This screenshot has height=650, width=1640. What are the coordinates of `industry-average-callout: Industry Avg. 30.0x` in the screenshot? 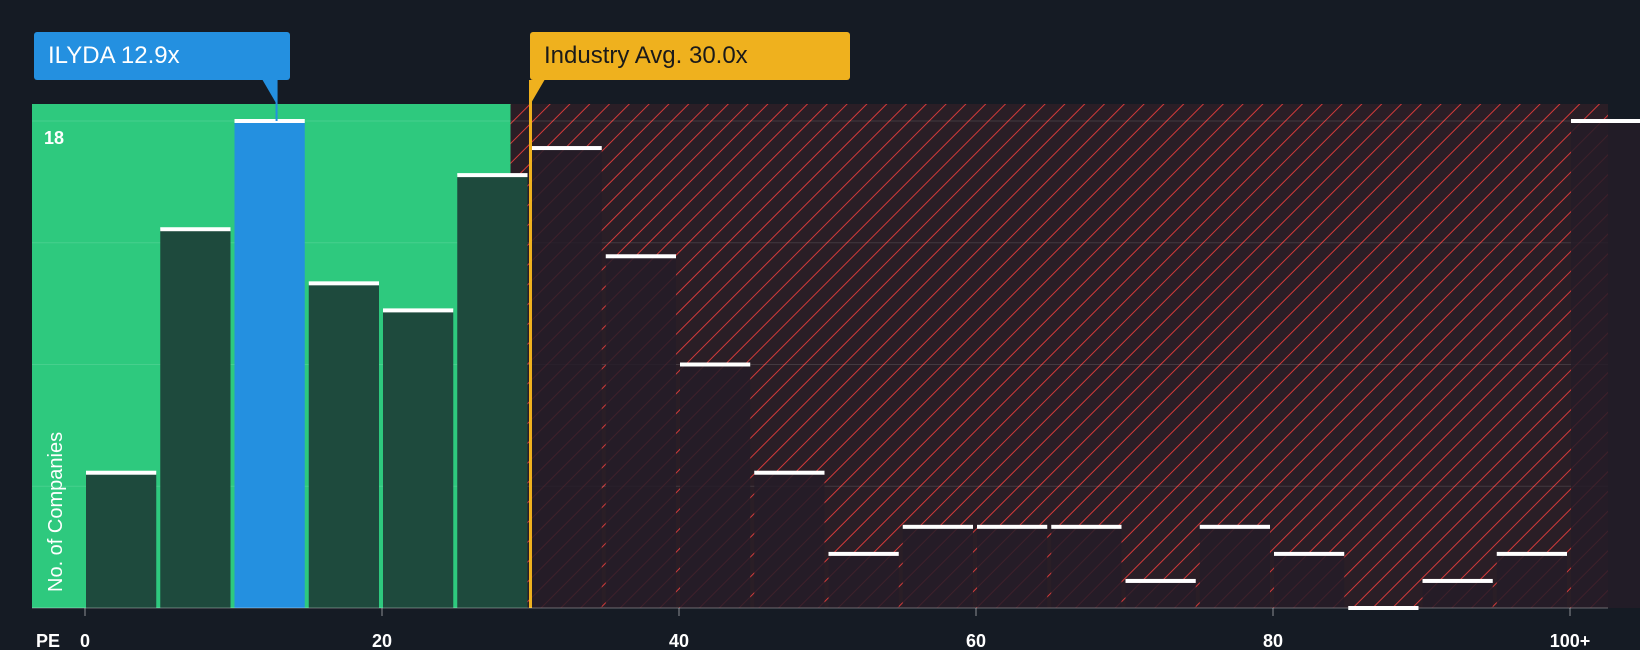 It's located at (690, 56).